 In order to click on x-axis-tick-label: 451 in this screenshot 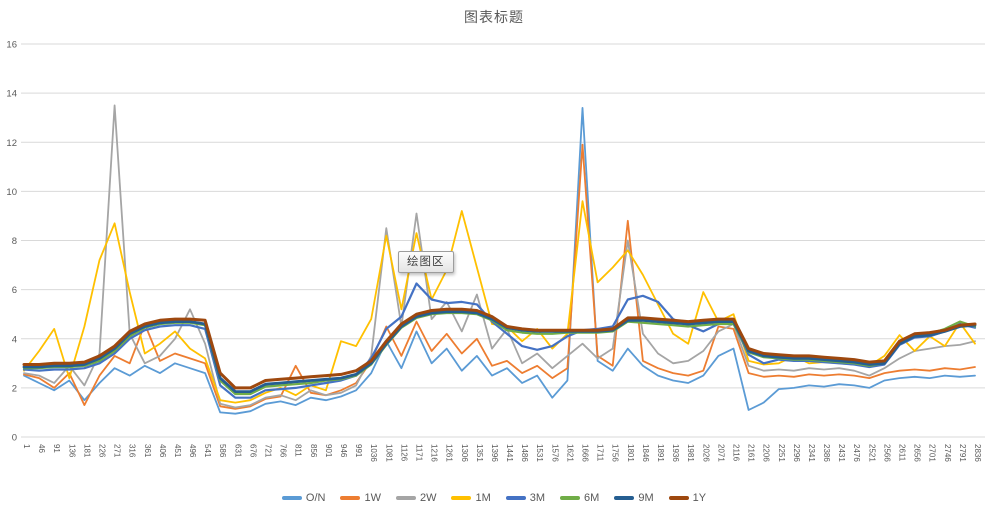, I will do `click(177, 451)`.